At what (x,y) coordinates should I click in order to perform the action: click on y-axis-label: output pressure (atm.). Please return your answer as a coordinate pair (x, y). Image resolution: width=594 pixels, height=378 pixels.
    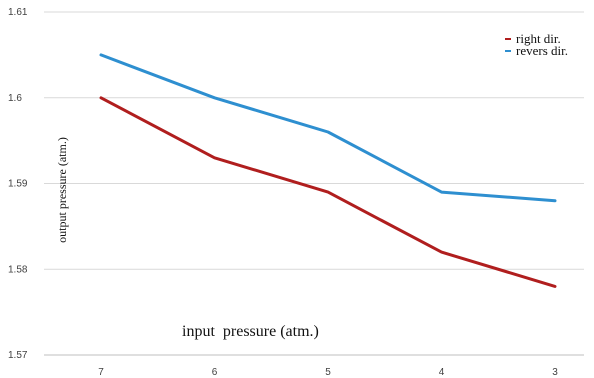
    Looking at the image, I should click on (62, 190).